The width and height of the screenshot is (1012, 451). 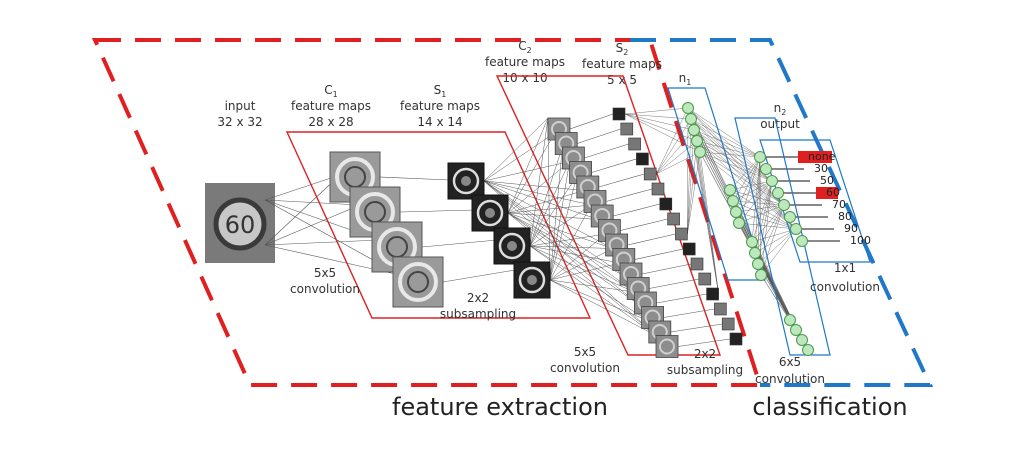 I want to click on output-label: 100, so click(x=860, y=240).